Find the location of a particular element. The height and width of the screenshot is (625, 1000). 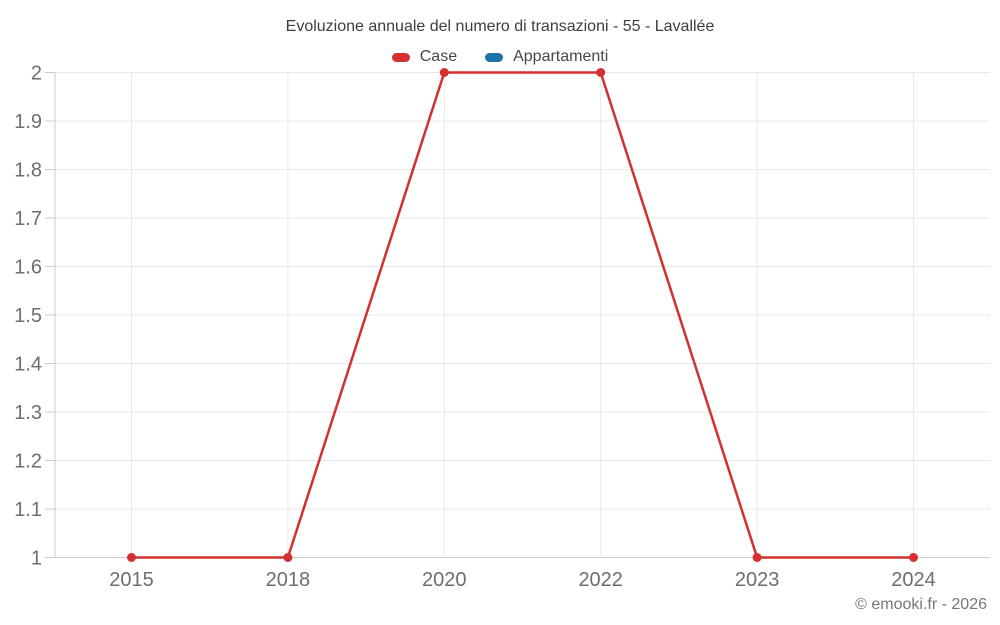

legend-label-appartamenti: Appartamenti is located at coordinates (561, 56).